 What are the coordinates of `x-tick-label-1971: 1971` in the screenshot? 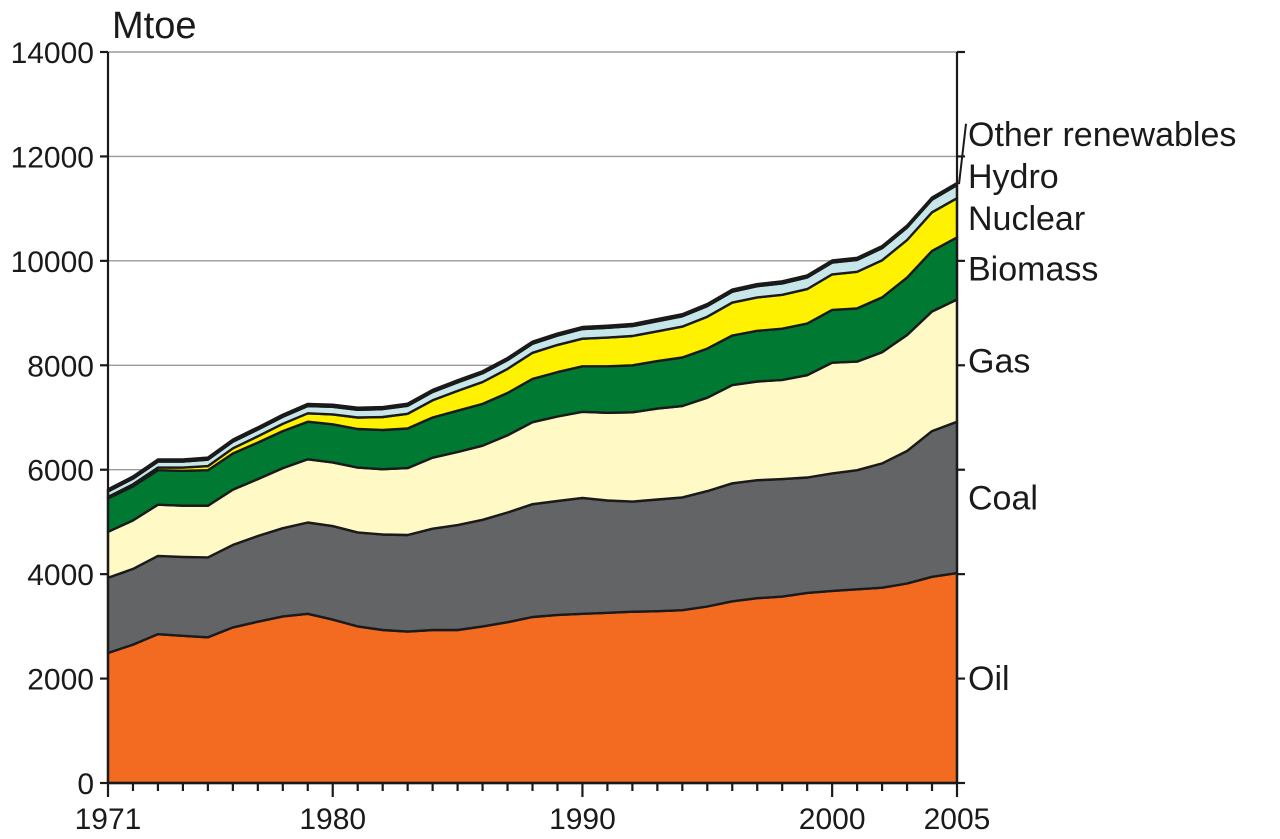 It's located at (108, 819).